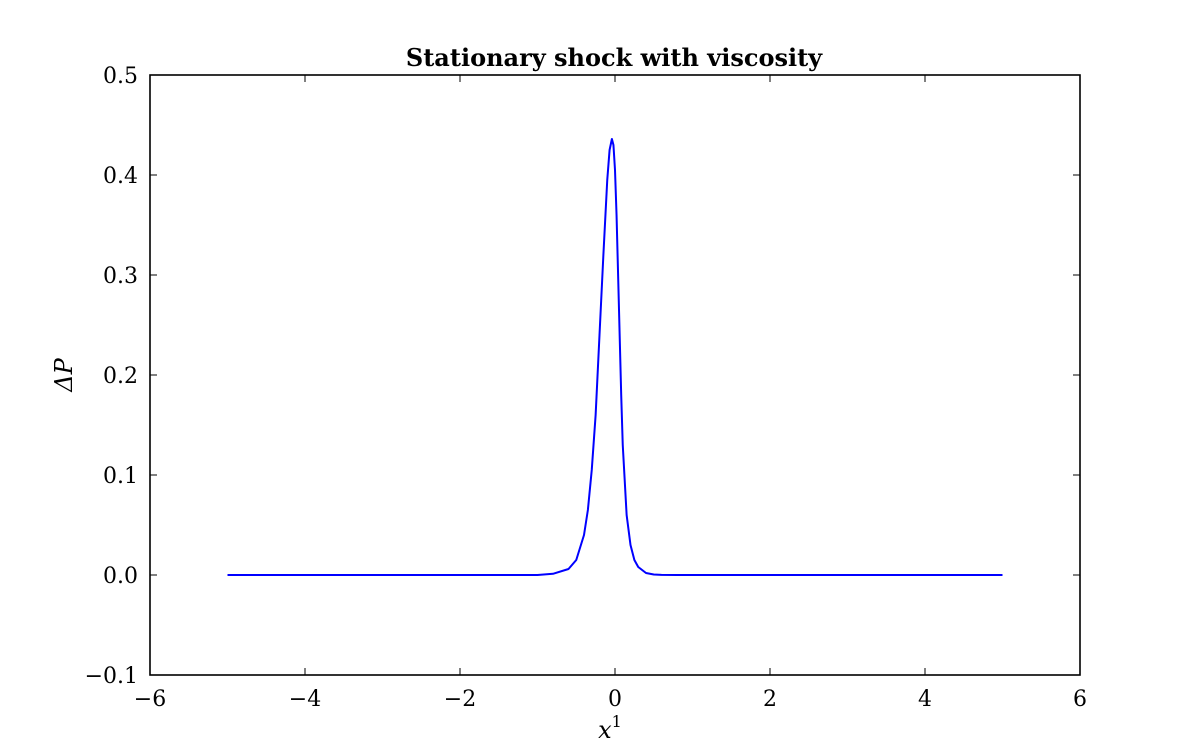 The image size is (1200, 750). I want to click on x-axis-label-superscript: 1, so click(617, 721).